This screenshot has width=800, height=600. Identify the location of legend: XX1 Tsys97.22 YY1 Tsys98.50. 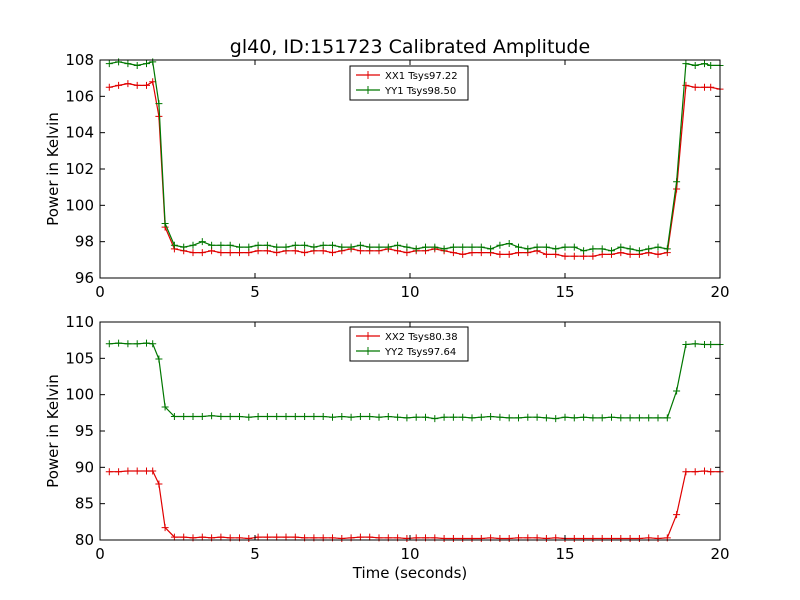
(409, 83).